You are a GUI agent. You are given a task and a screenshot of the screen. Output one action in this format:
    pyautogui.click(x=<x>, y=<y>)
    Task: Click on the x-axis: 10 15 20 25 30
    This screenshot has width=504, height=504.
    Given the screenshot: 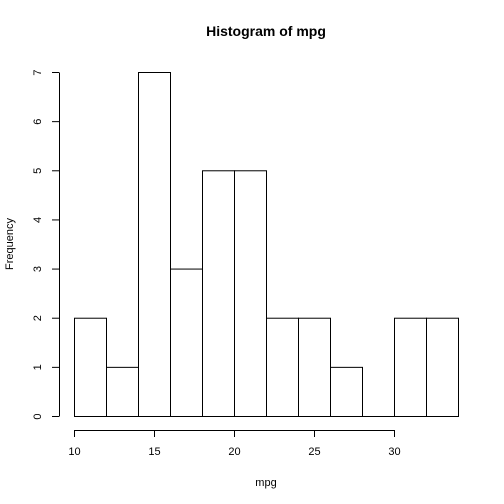 What is the action you would take?
    pyautogui.click(x=234, y=444)
    